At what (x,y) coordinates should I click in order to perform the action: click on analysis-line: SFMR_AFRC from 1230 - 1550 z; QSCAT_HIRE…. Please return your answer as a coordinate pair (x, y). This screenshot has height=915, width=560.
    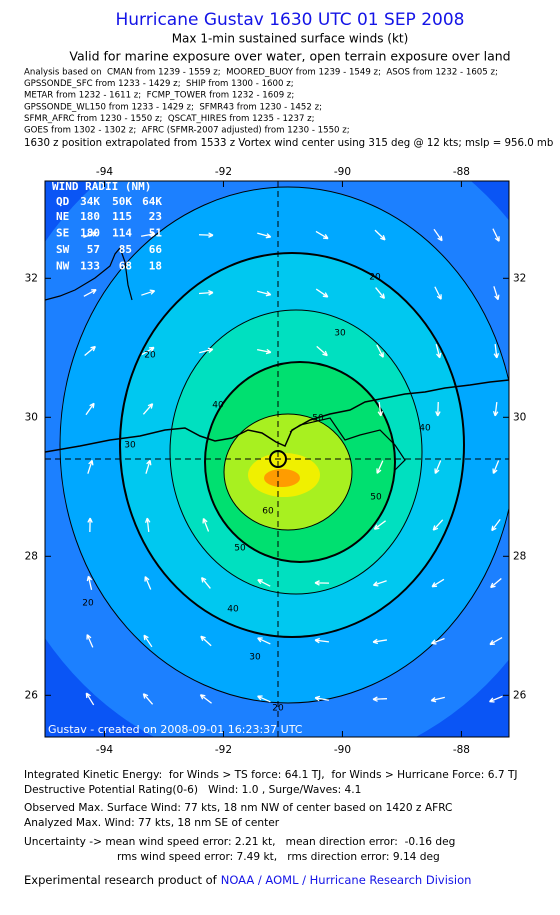
    Looking at the image, I should click on (169, 119).